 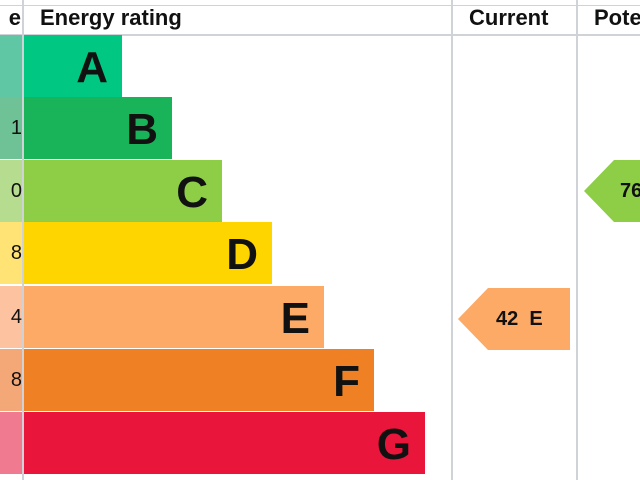 I want to click on header-energy-rating: Energy rating, so click(x=111, y=17).